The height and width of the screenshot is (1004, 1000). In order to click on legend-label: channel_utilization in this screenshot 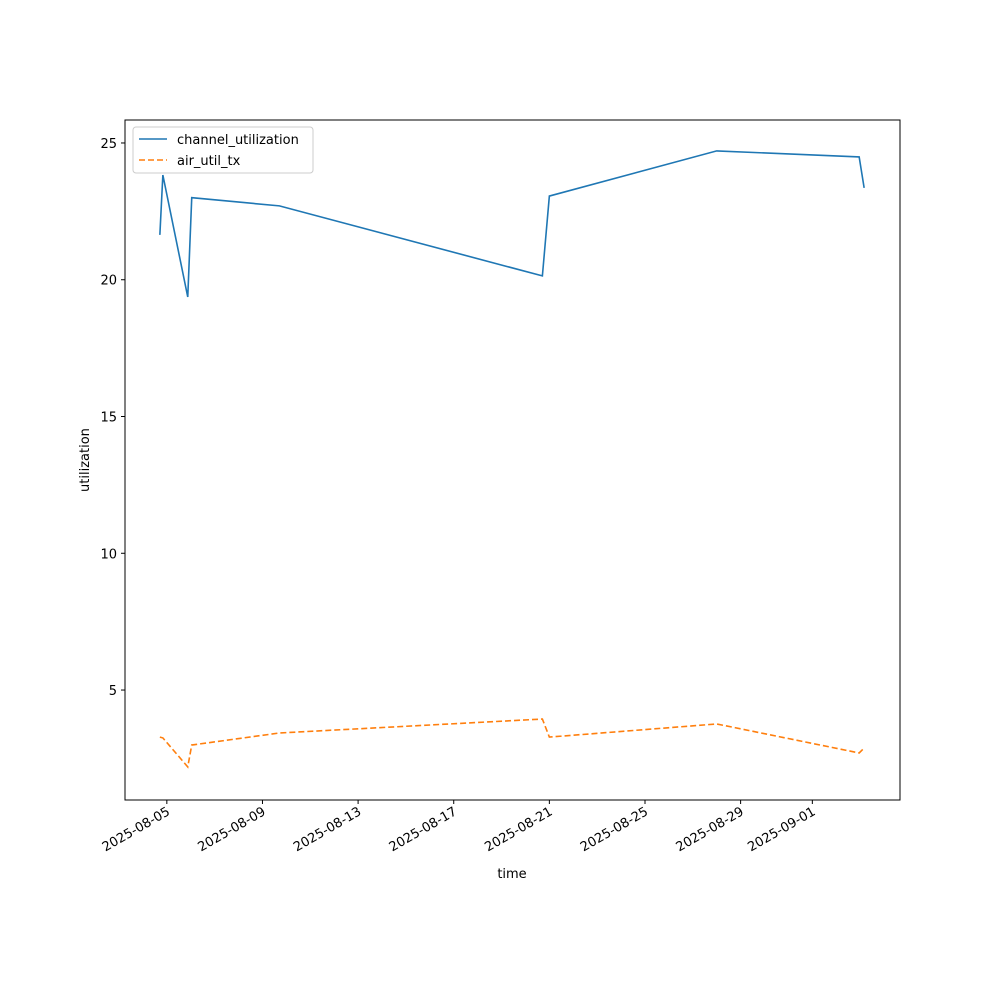, I will do `click(238, 140)`.